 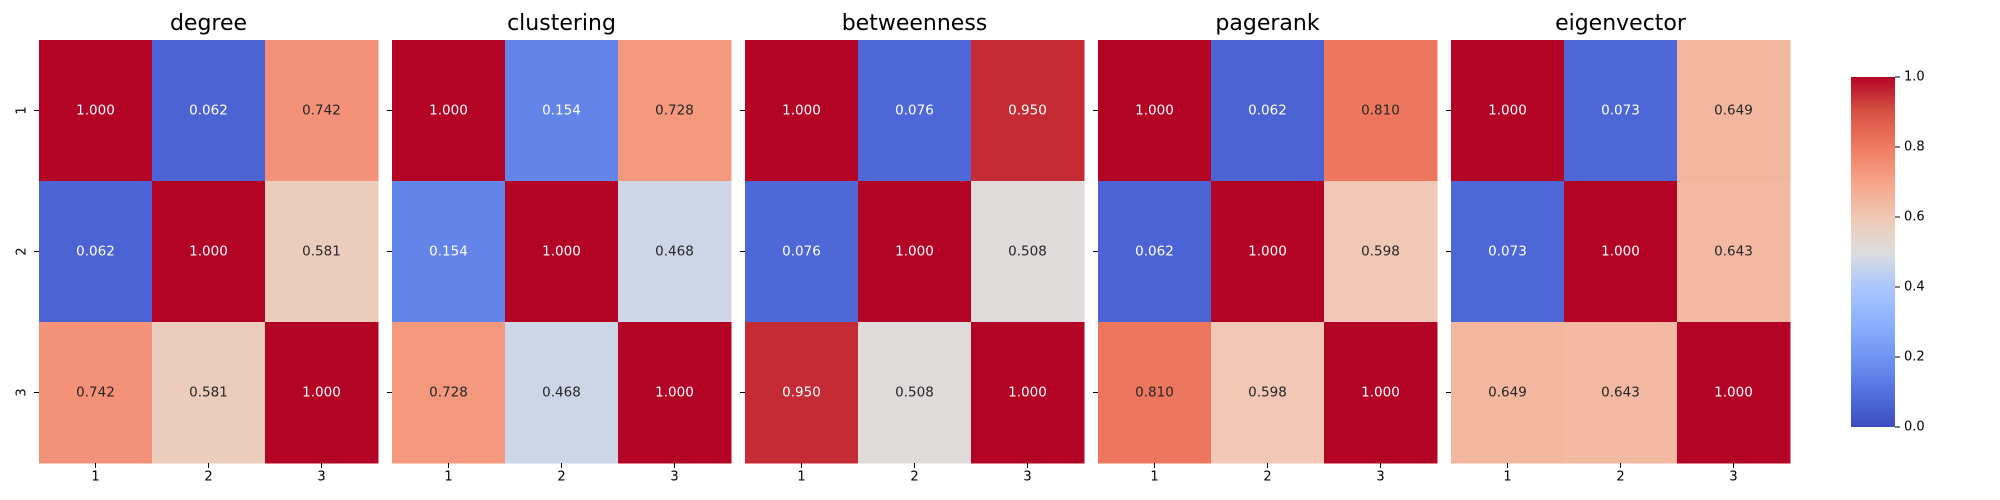 I want to click on cell-value-label: 0.154, so click(x=448, y=252).